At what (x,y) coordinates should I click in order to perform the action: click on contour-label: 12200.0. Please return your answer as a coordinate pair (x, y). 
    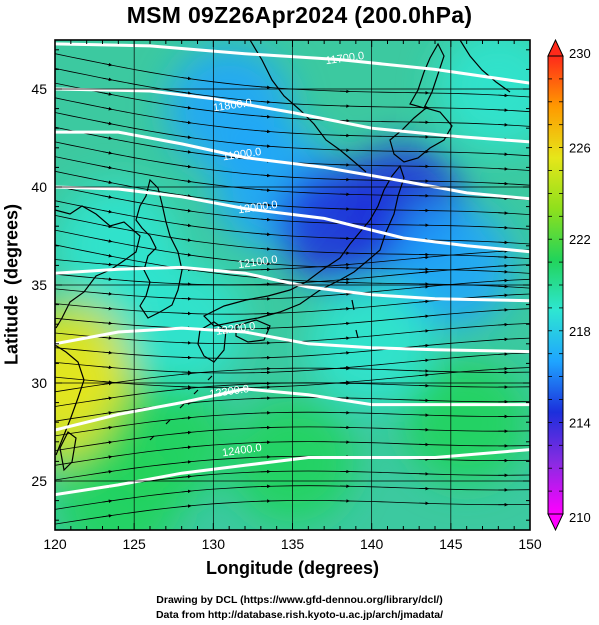
    Looking at the image, I should click on (235, 328).